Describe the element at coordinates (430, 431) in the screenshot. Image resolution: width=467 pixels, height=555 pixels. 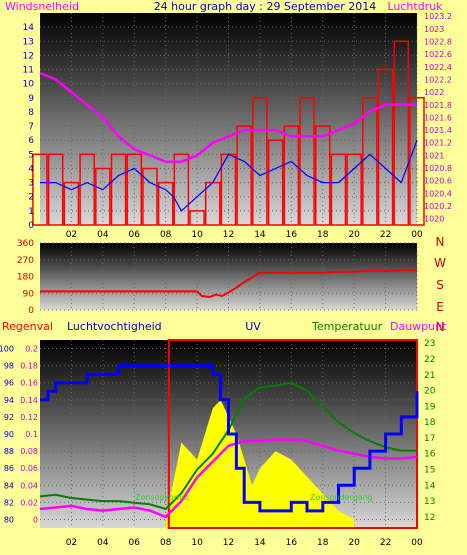
I see `temperature-axis: 12 13 14 15 16 17 18 19 20 21 22 23` at that location.